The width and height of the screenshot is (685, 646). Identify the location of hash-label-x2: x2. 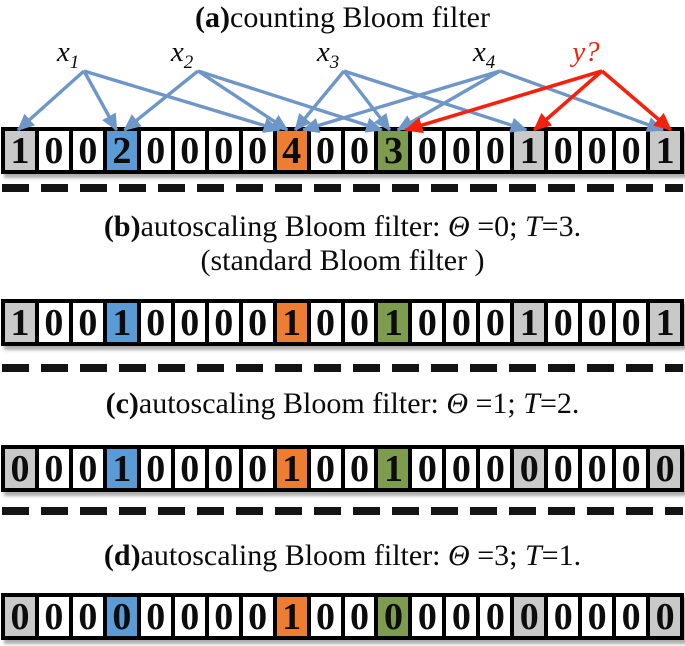
(181, 54).